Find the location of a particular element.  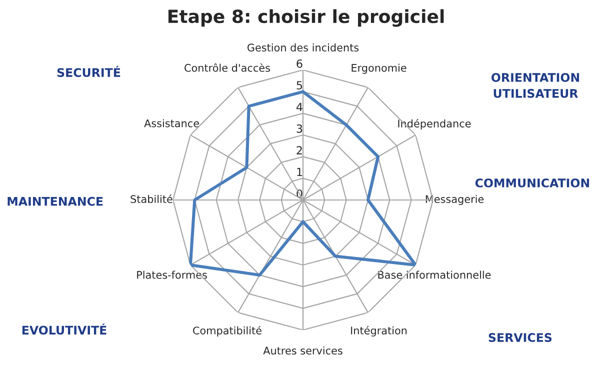

text: MAINTENANCE is located at coordinates (55, 201).